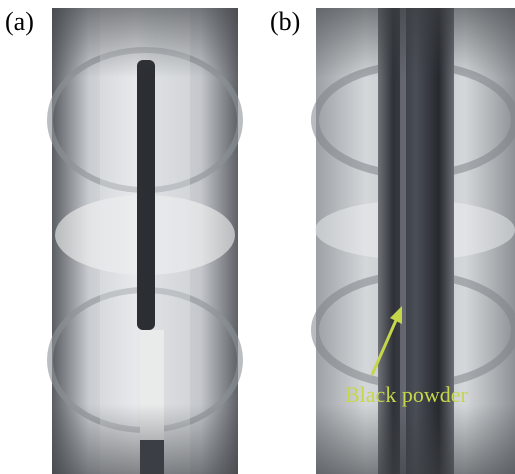 Image resolution: width=515 pixels, height=474 pixels. Describe the element at coordinates (396, 315) in the screenshot. I see `arrow-head` at that location.